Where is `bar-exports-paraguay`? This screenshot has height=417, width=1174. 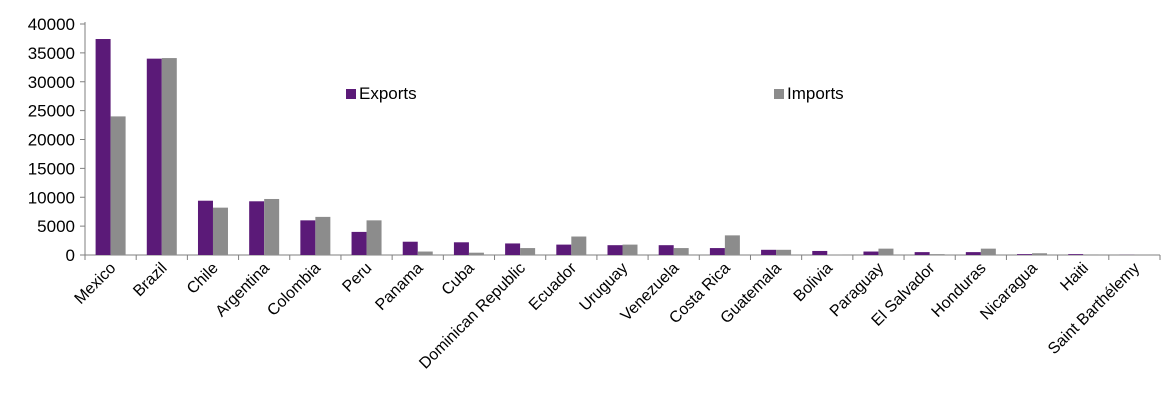 bar-exports-paraguay is located at coordinates (870, 253).